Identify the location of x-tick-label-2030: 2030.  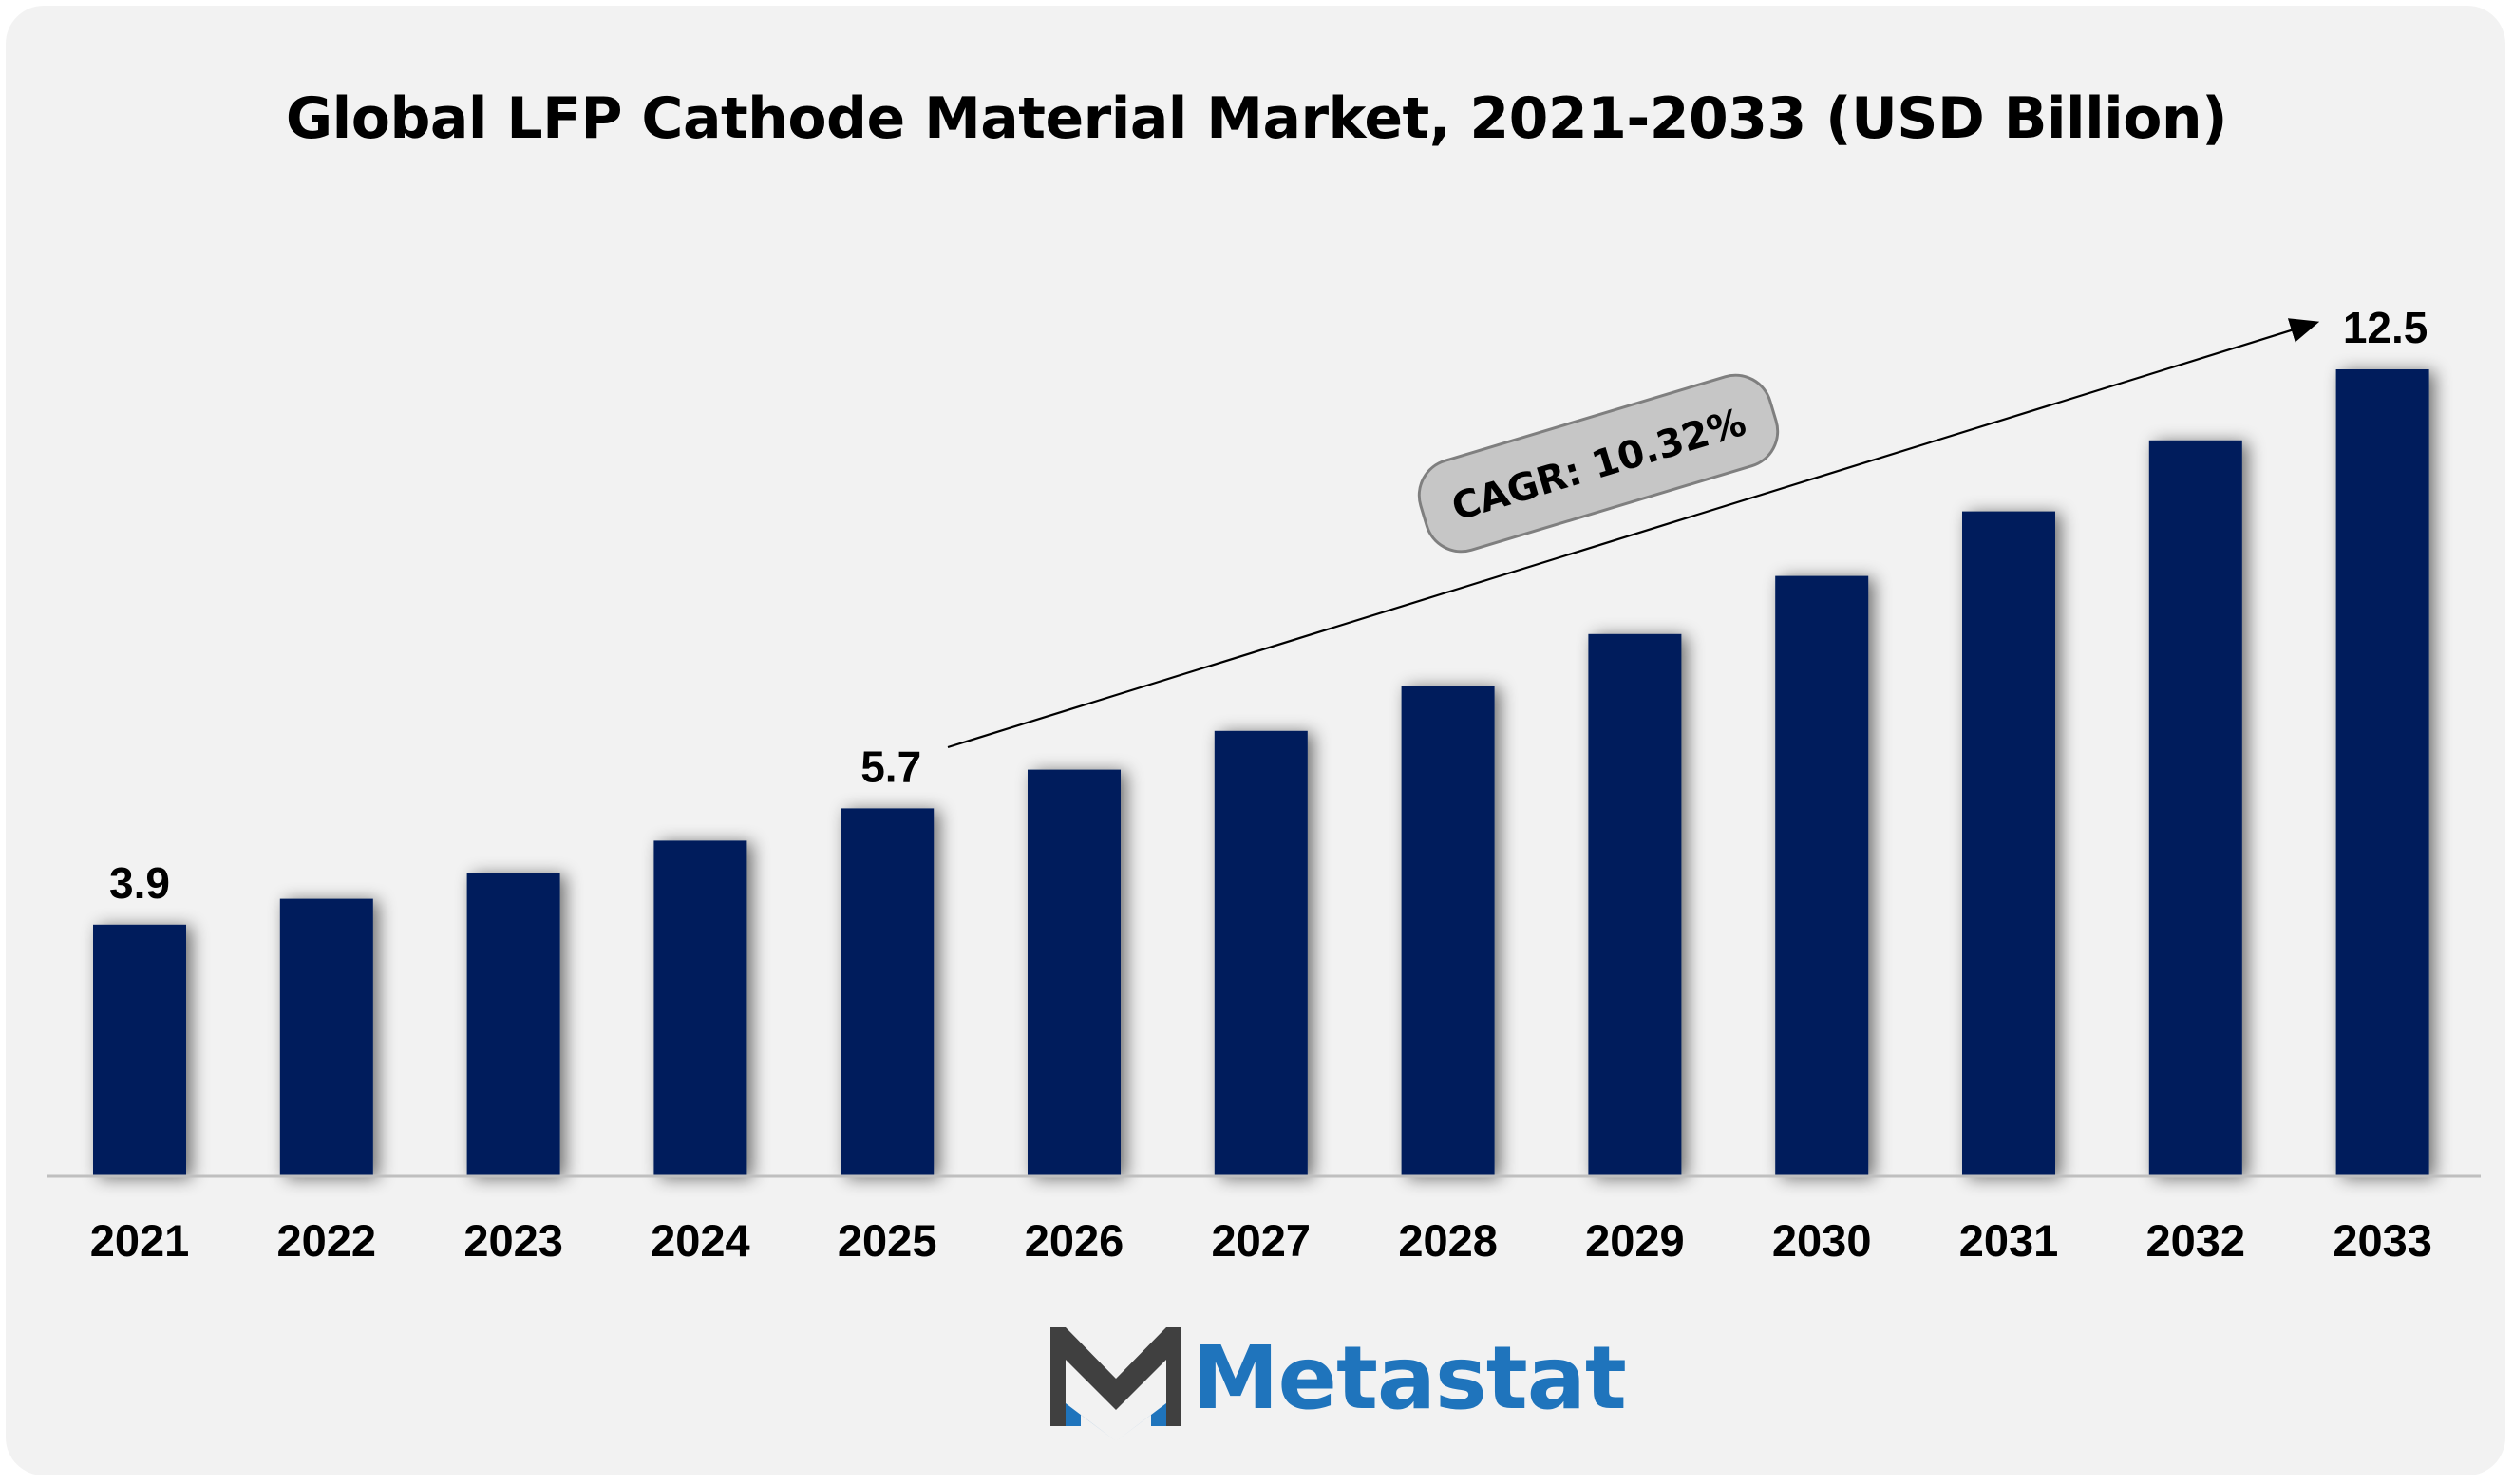
(1822, 1240).